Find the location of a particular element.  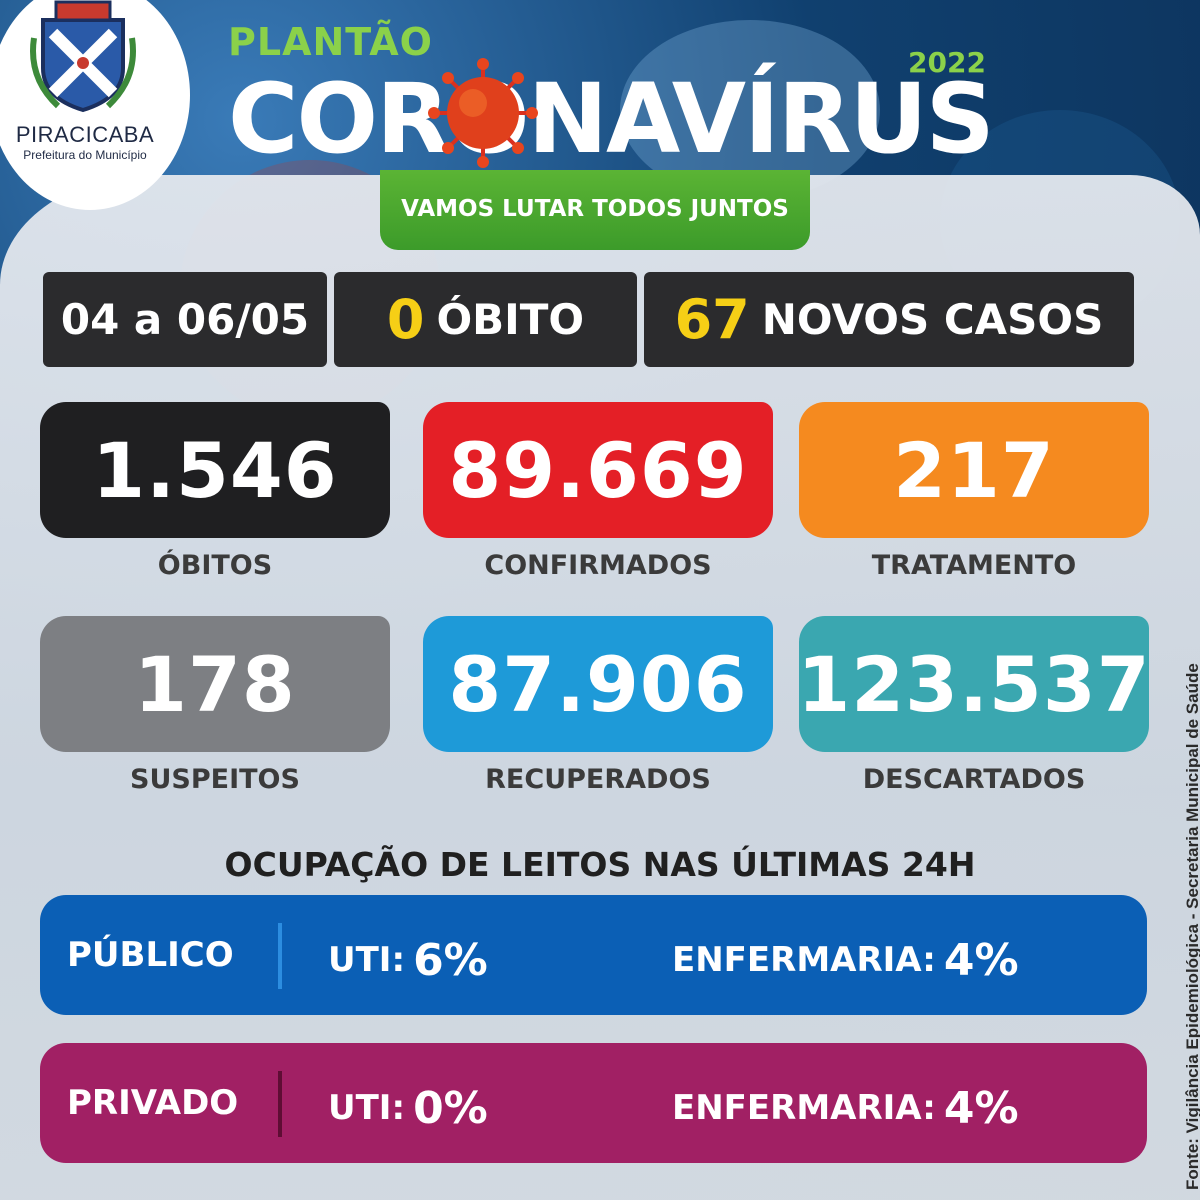

period-box: 04 a 06/05 is located at coordinates (185, 319).